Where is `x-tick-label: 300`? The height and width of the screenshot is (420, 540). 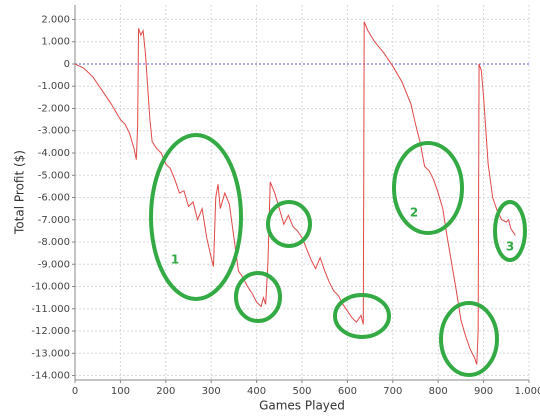
x-tick-label: 300 is located at coordinates (211, 391).